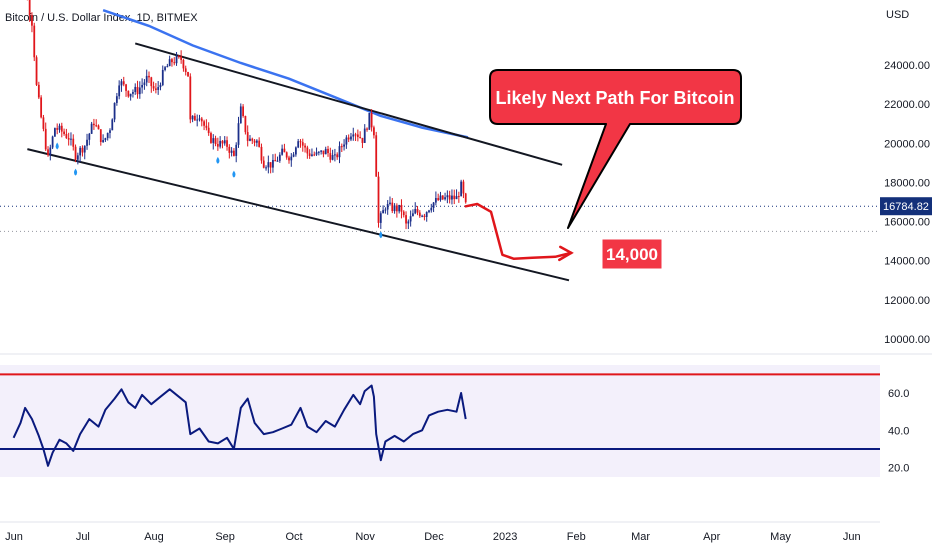 This screenshot has width=932, height=555. I want to click on time-axis-label: Sep, so click(225, 537).